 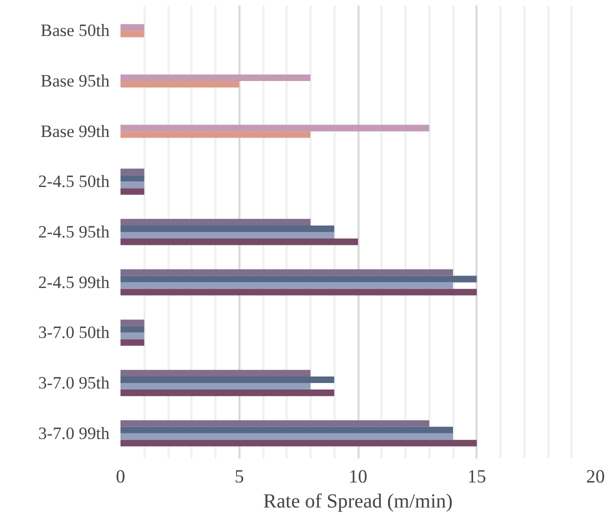 What do you see at coordinates (75, 131) in the screenshot?
I see `y-tick-label: Base 99th` at bounding box center [75, 131].